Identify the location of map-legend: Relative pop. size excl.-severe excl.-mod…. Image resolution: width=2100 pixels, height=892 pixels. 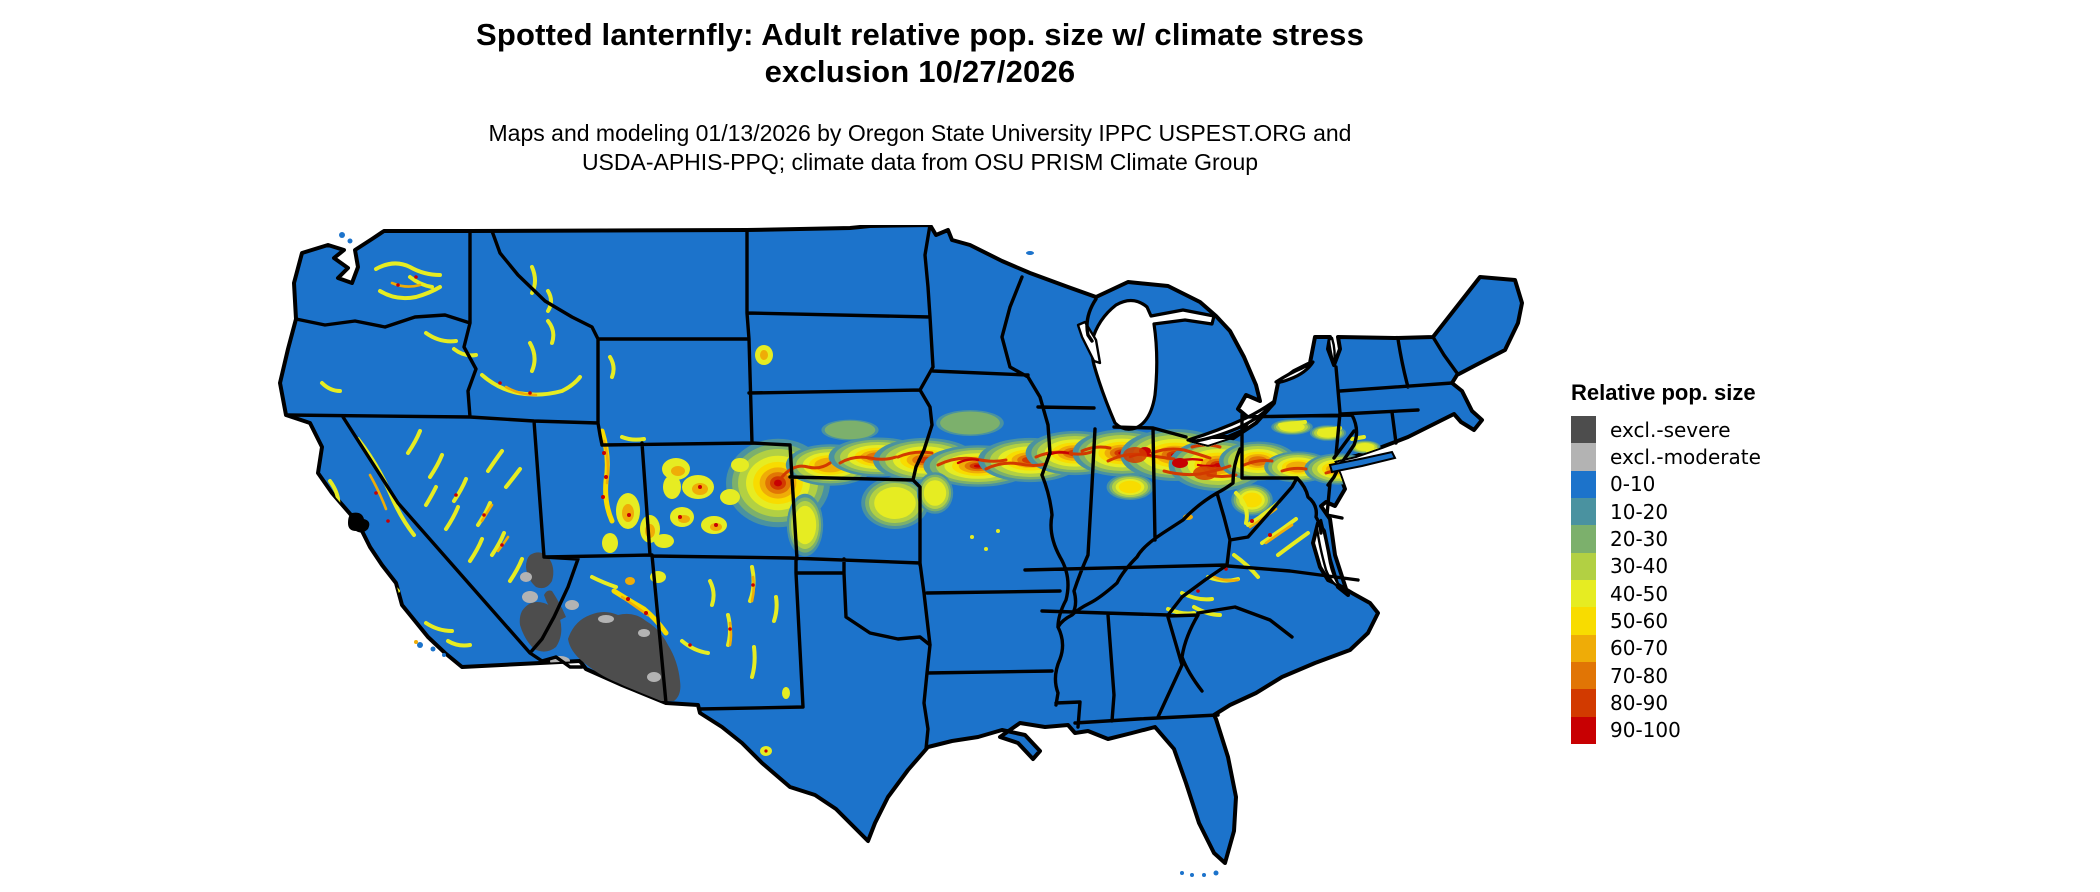
(1666, 562).